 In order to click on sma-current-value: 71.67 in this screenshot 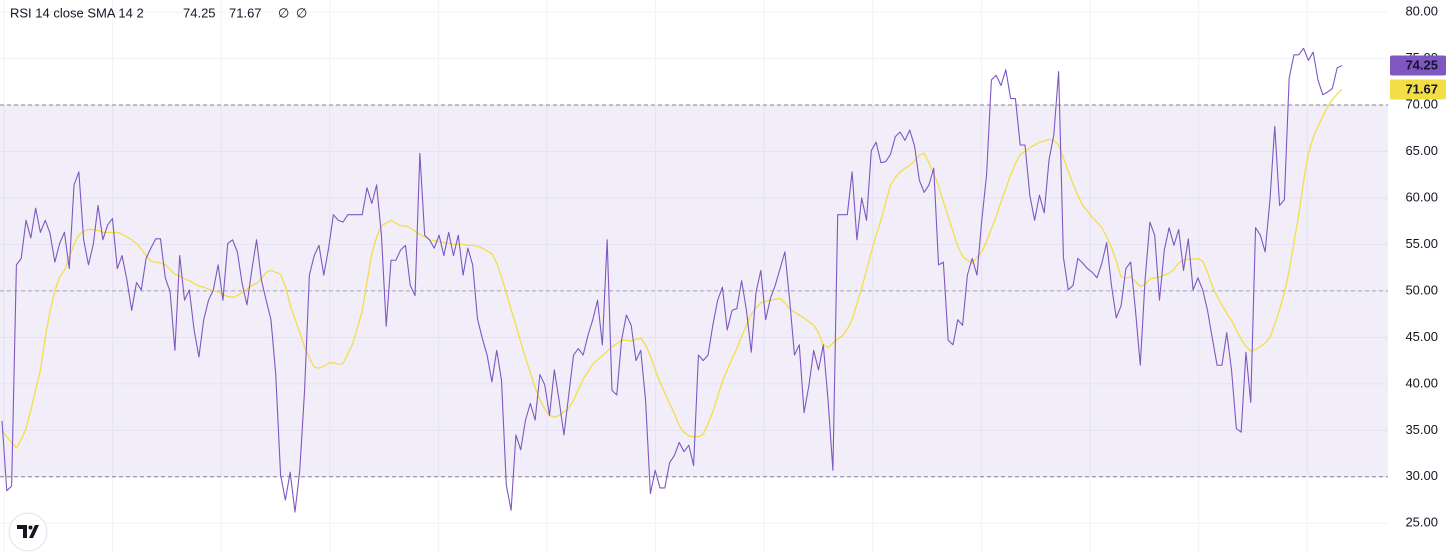, I will do `click(245, 12)`.